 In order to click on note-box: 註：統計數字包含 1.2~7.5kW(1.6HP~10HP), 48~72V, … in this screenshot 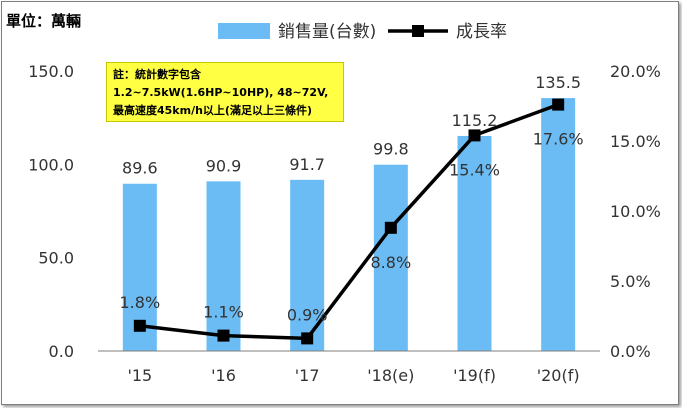, I will do `click(225, 92)`.